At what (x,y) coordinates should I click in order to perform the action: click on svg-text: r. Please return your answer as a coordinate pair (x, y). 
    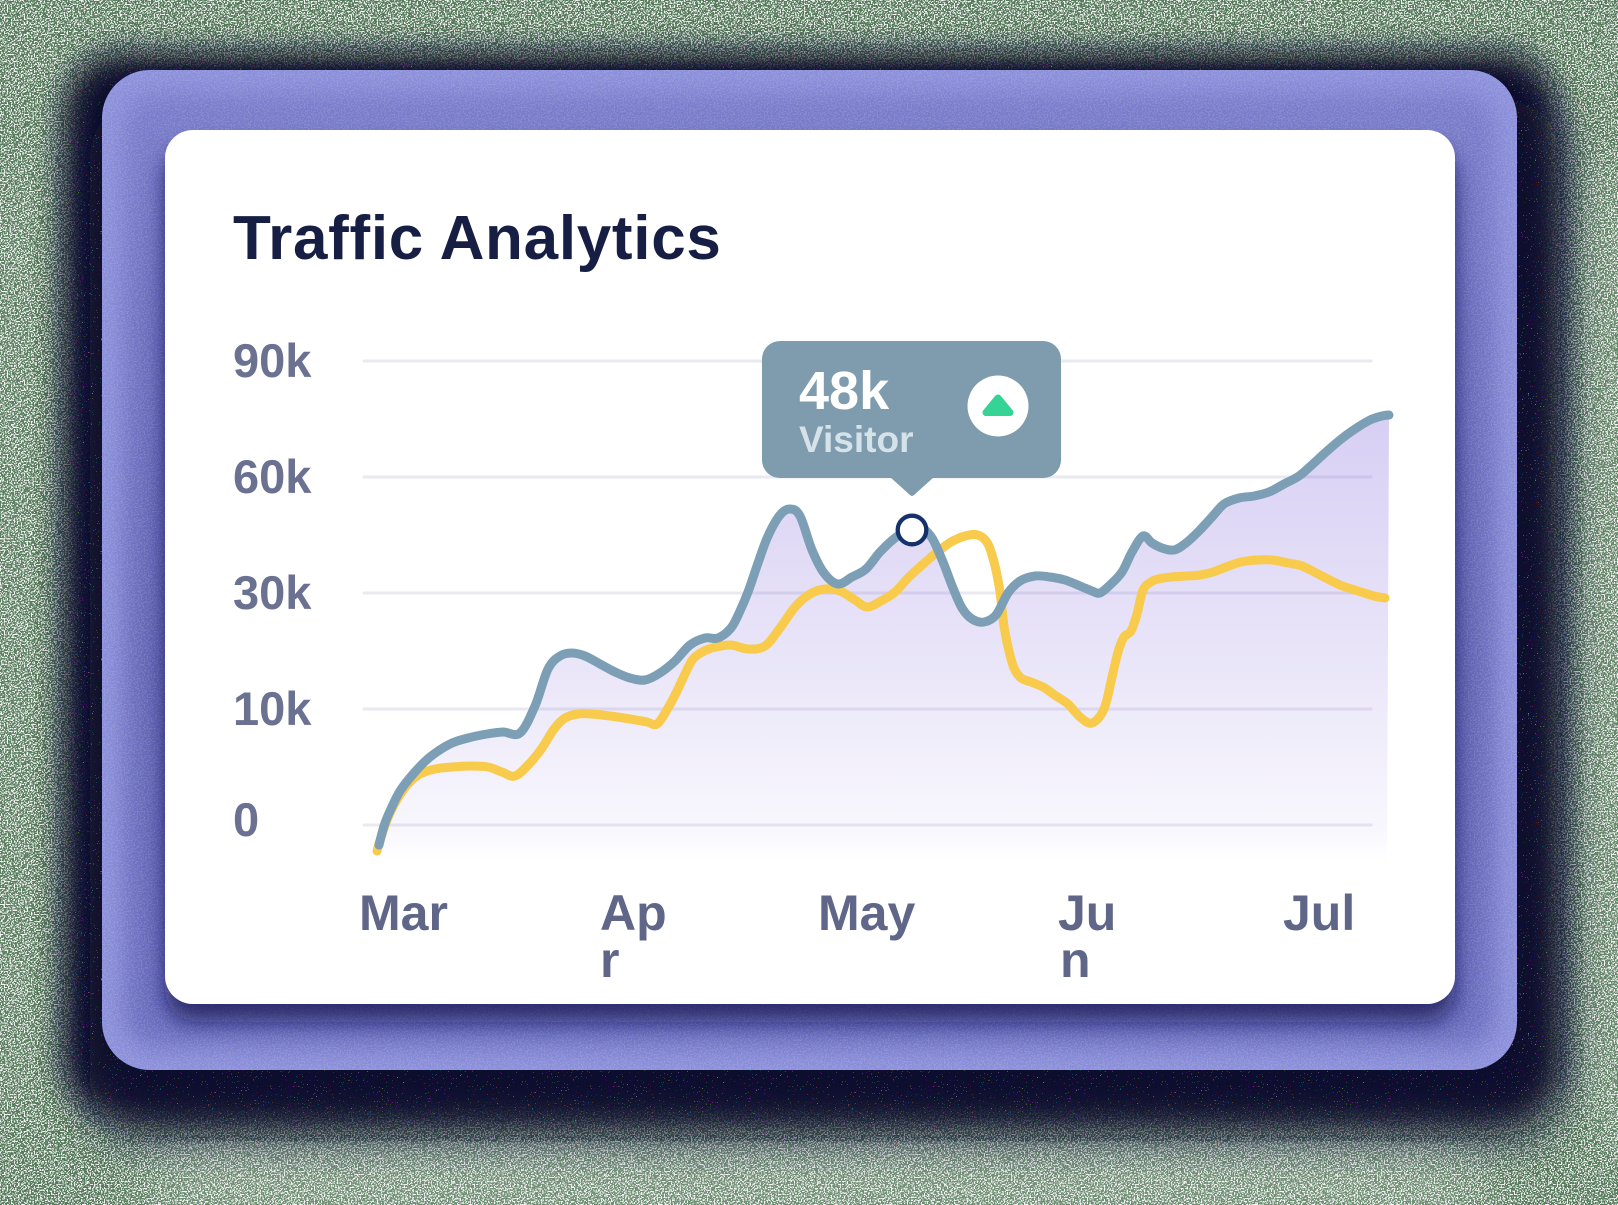
    Looking at the image, I should click on (609, 960).